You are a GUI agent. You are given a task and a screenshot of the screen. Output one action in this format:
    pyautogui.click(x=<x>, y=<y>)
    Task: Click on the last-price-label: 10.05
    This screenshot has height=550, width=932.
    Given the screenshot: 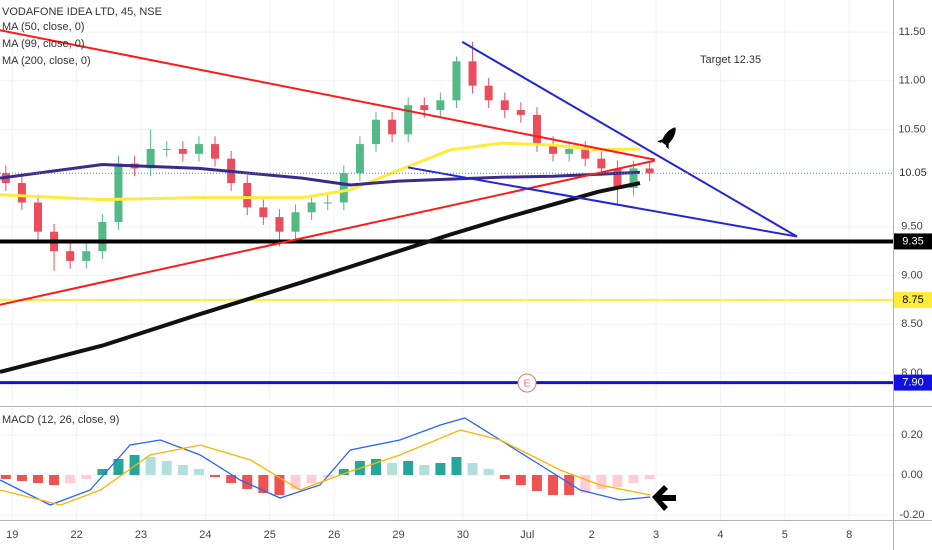 What is the action you would take?
    pyautogui.click(x=913, y=173)
    